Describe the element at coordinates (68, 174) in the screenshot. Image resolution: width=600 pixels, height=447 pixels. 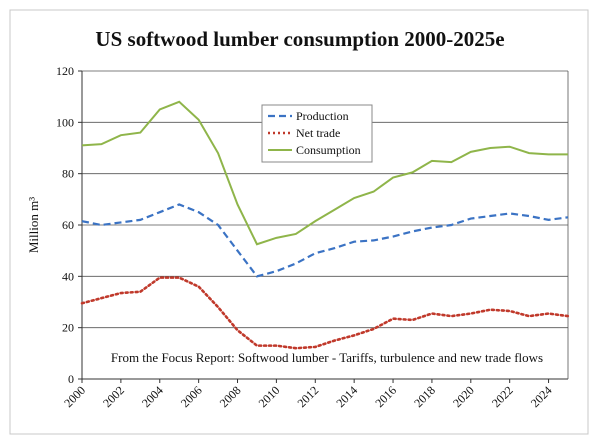
I see `y-tick-label: 80` at that location.